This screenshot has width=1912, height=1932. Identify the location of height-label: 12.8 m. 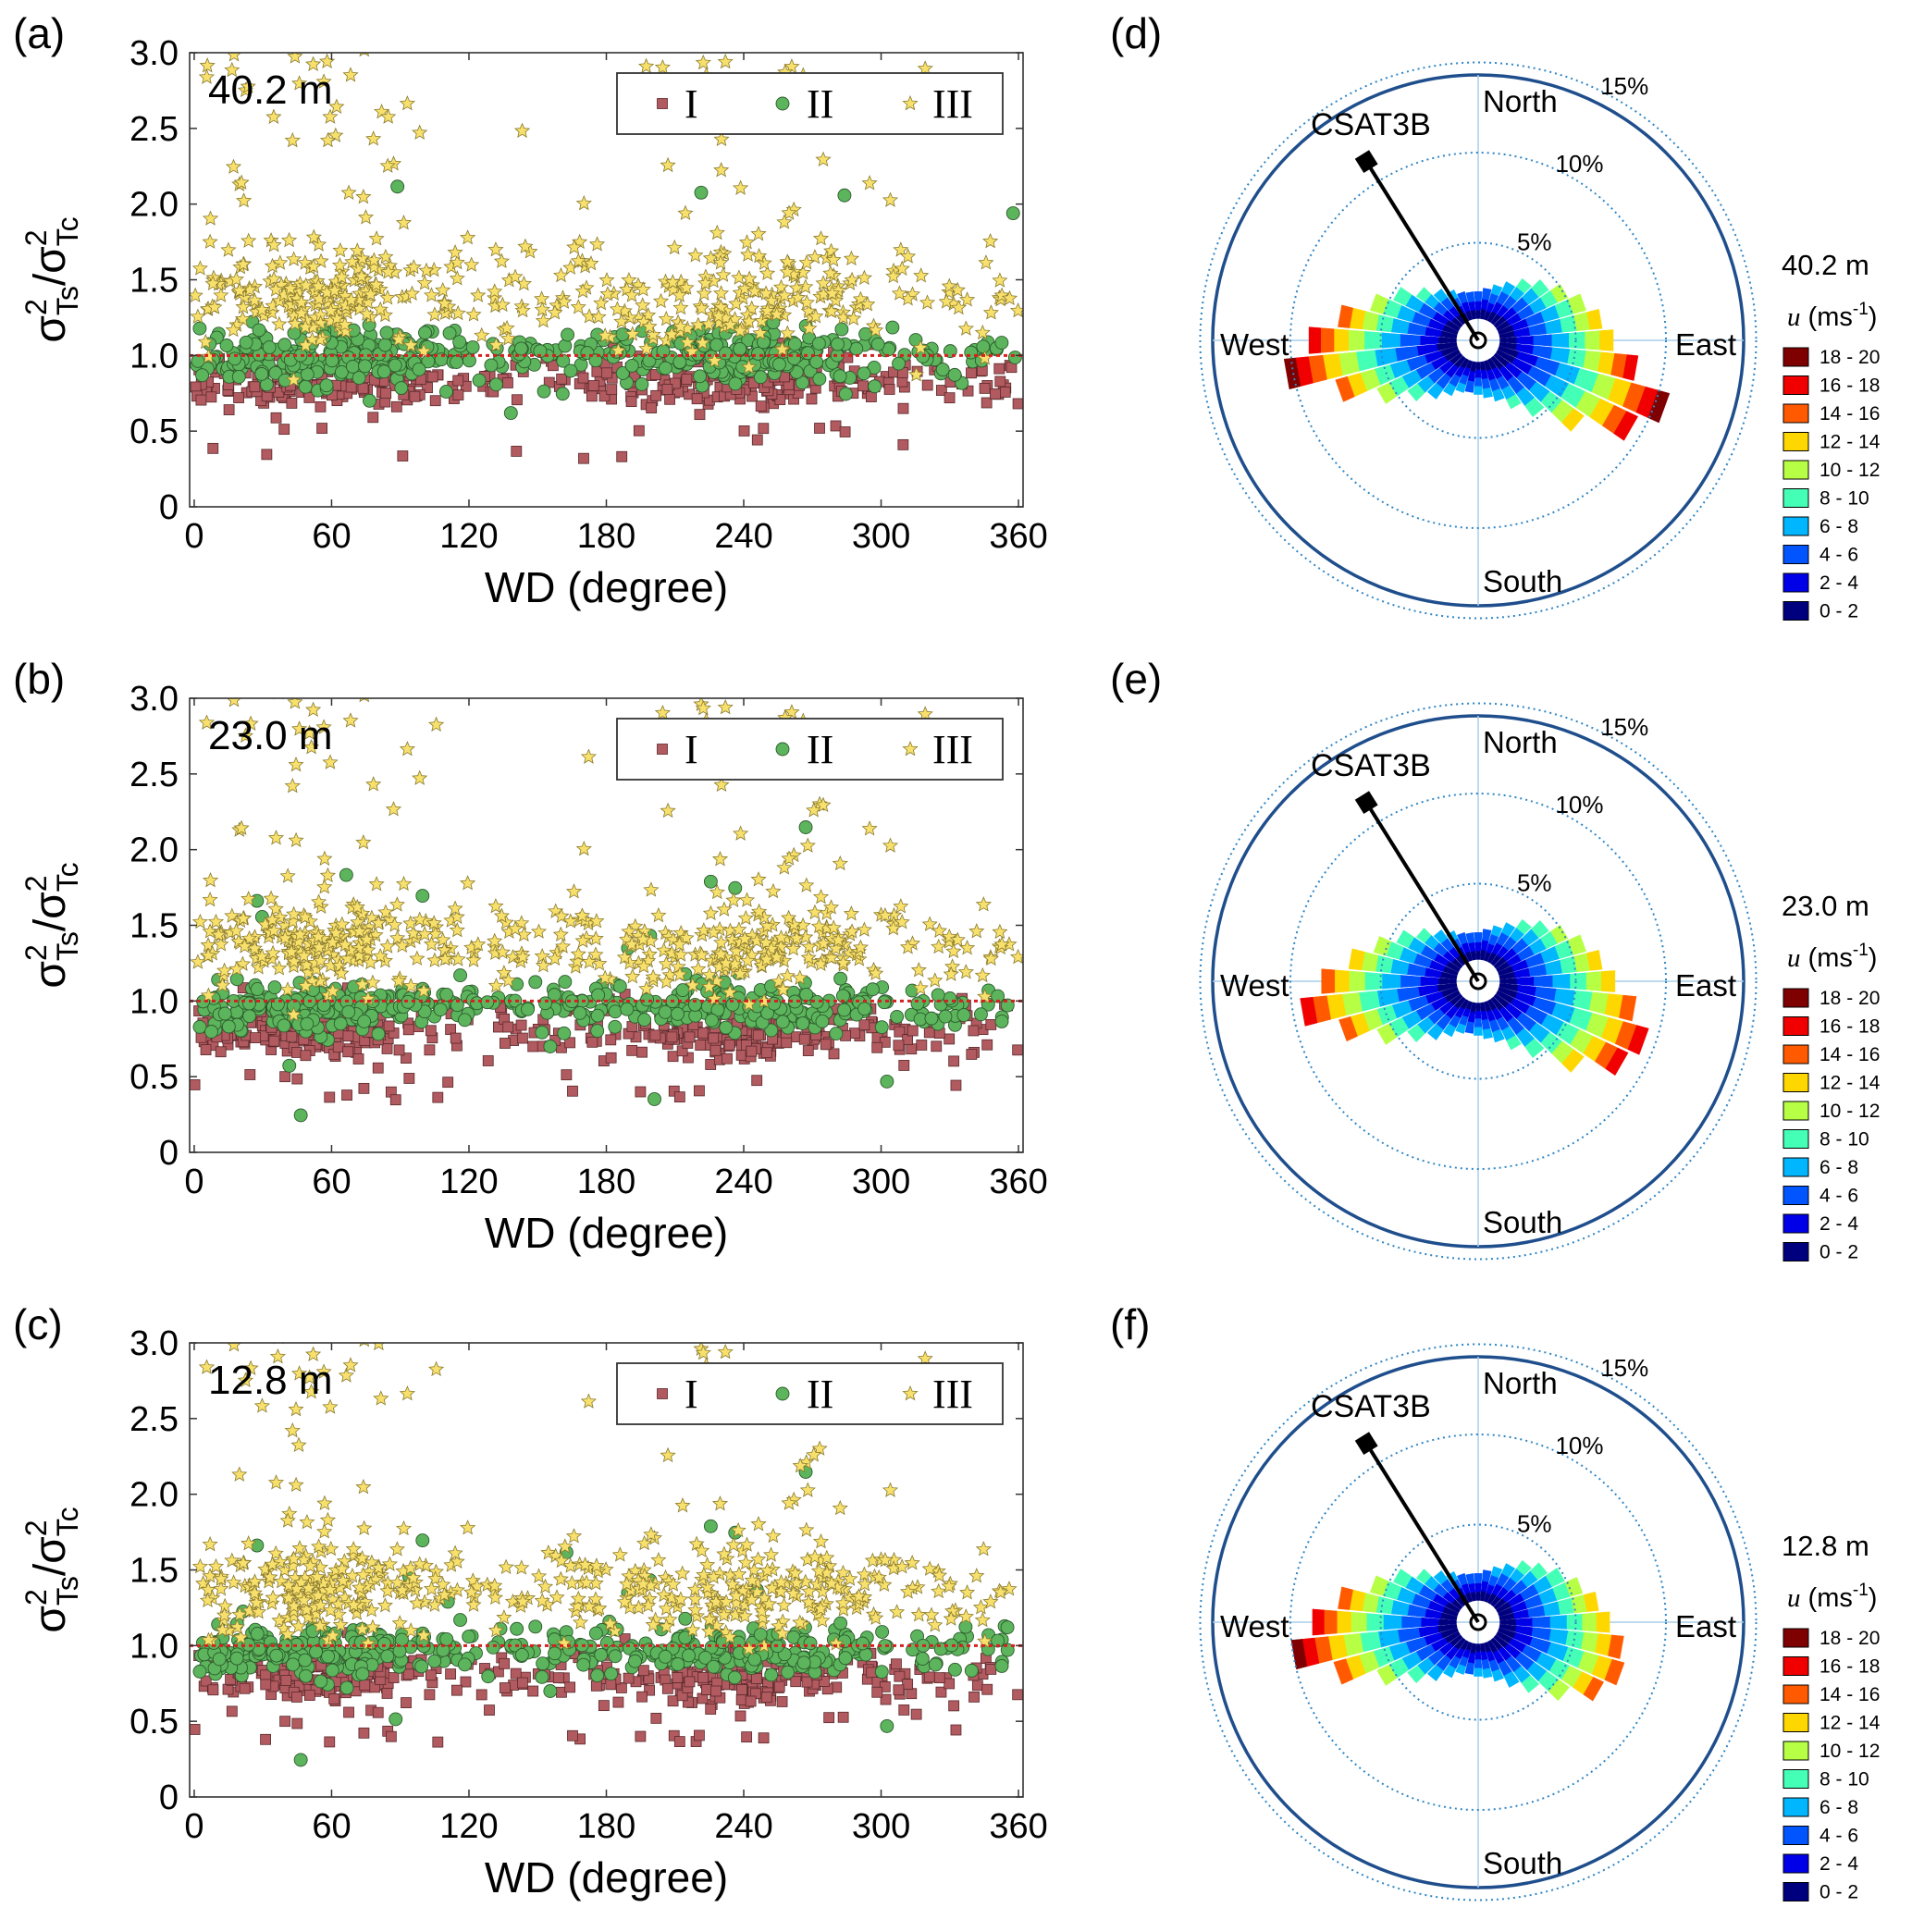
(270, 1381).